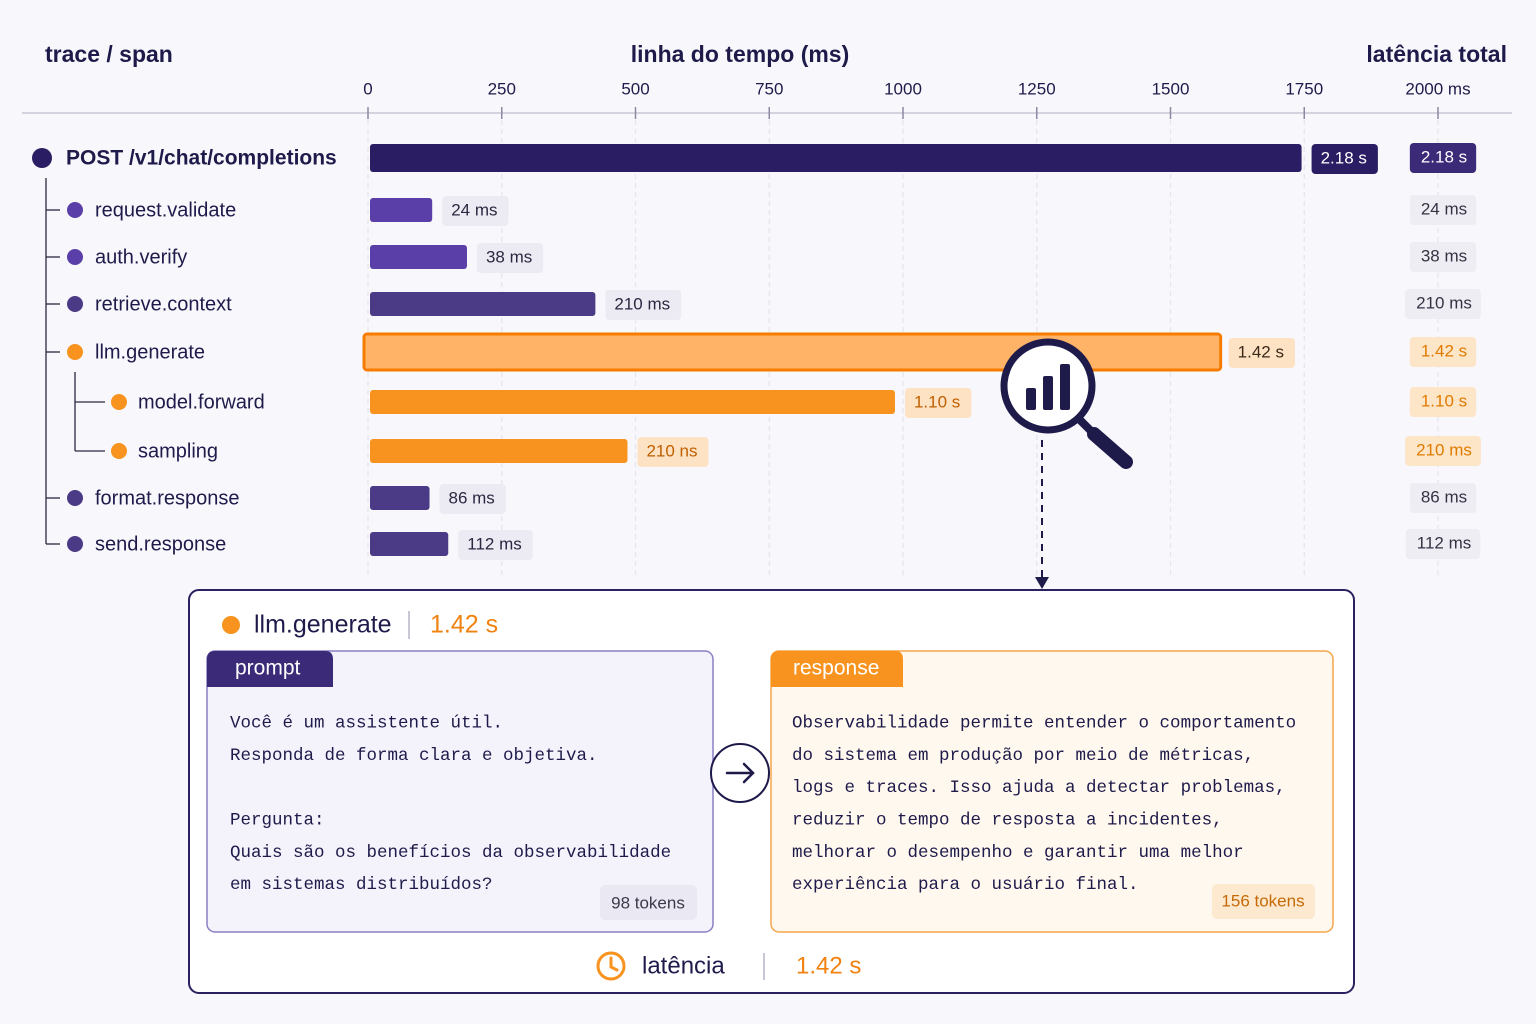  Describe the element at coordinates (611, 966) in the screenshot. I see `clock-icon` at that location.